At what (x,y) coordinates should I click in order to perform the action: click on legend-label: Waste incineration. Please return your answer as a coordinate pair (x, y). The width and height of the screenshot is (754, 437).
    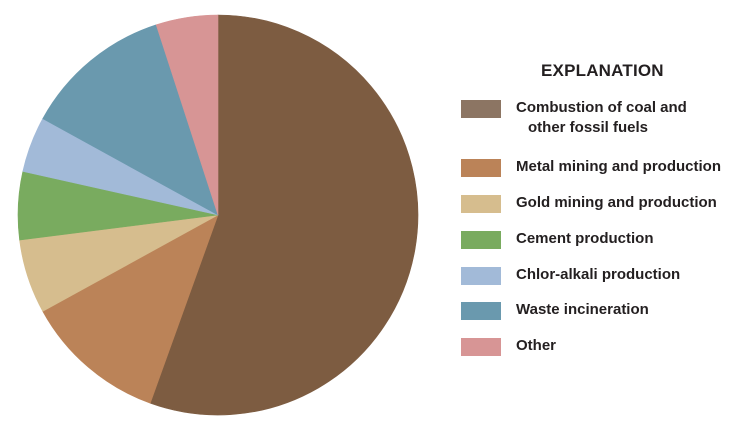
    Looking at the image, I should click on (582, 309).